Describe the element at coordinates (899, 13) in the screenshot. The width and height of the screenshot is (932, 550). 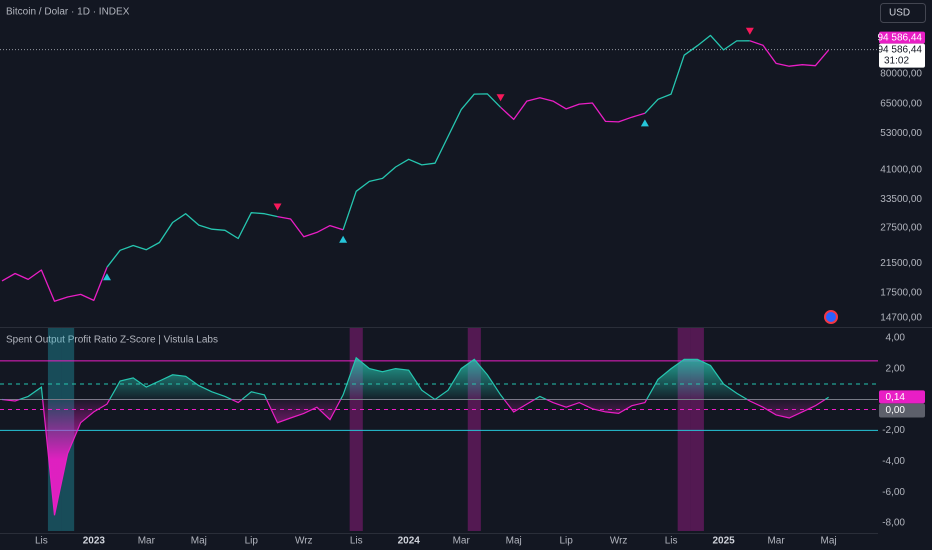
I see `currency-label: USD` at that location.